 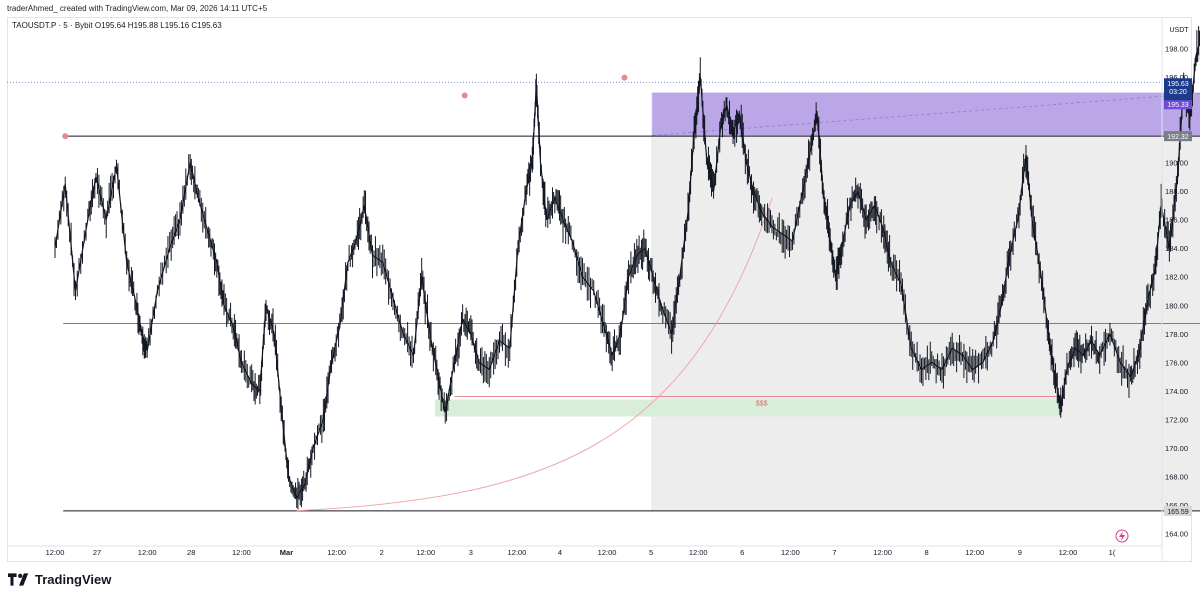 What do you see at coordinates (1176, 362) in the screenshot?
I see `y-tick-label: 176.00` at bounding box center [1176, 362].